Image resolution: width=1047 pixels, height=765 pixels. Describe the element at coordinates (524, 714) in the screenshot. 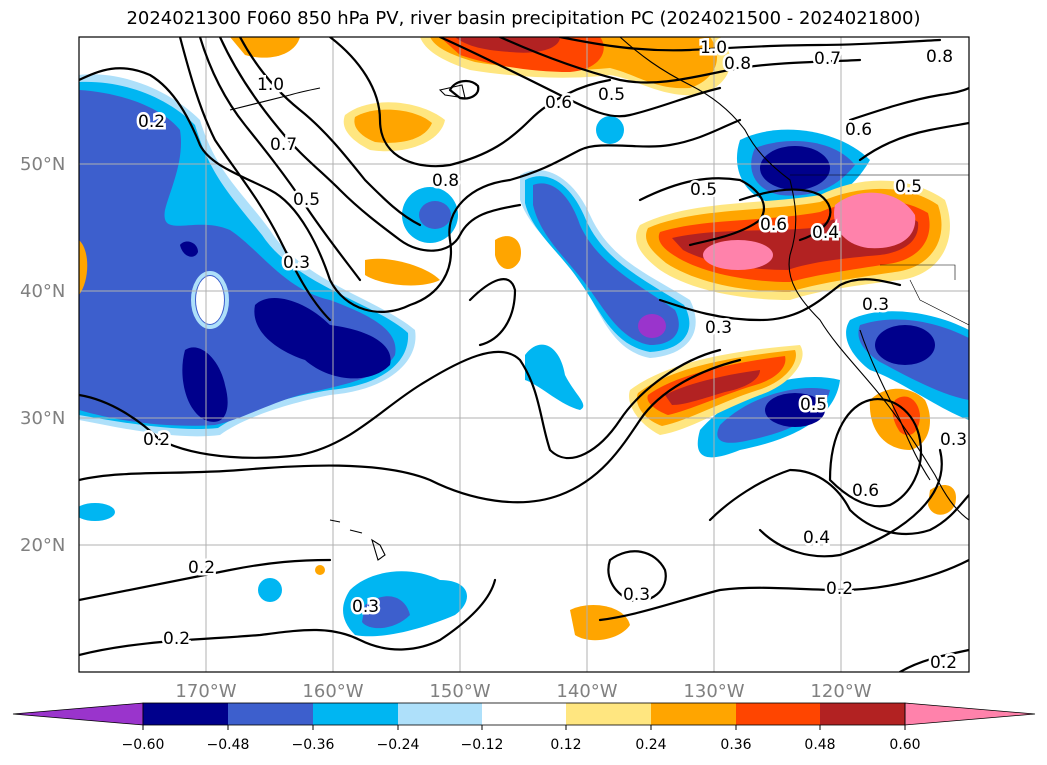

I see `colorbar-outline` at that location.